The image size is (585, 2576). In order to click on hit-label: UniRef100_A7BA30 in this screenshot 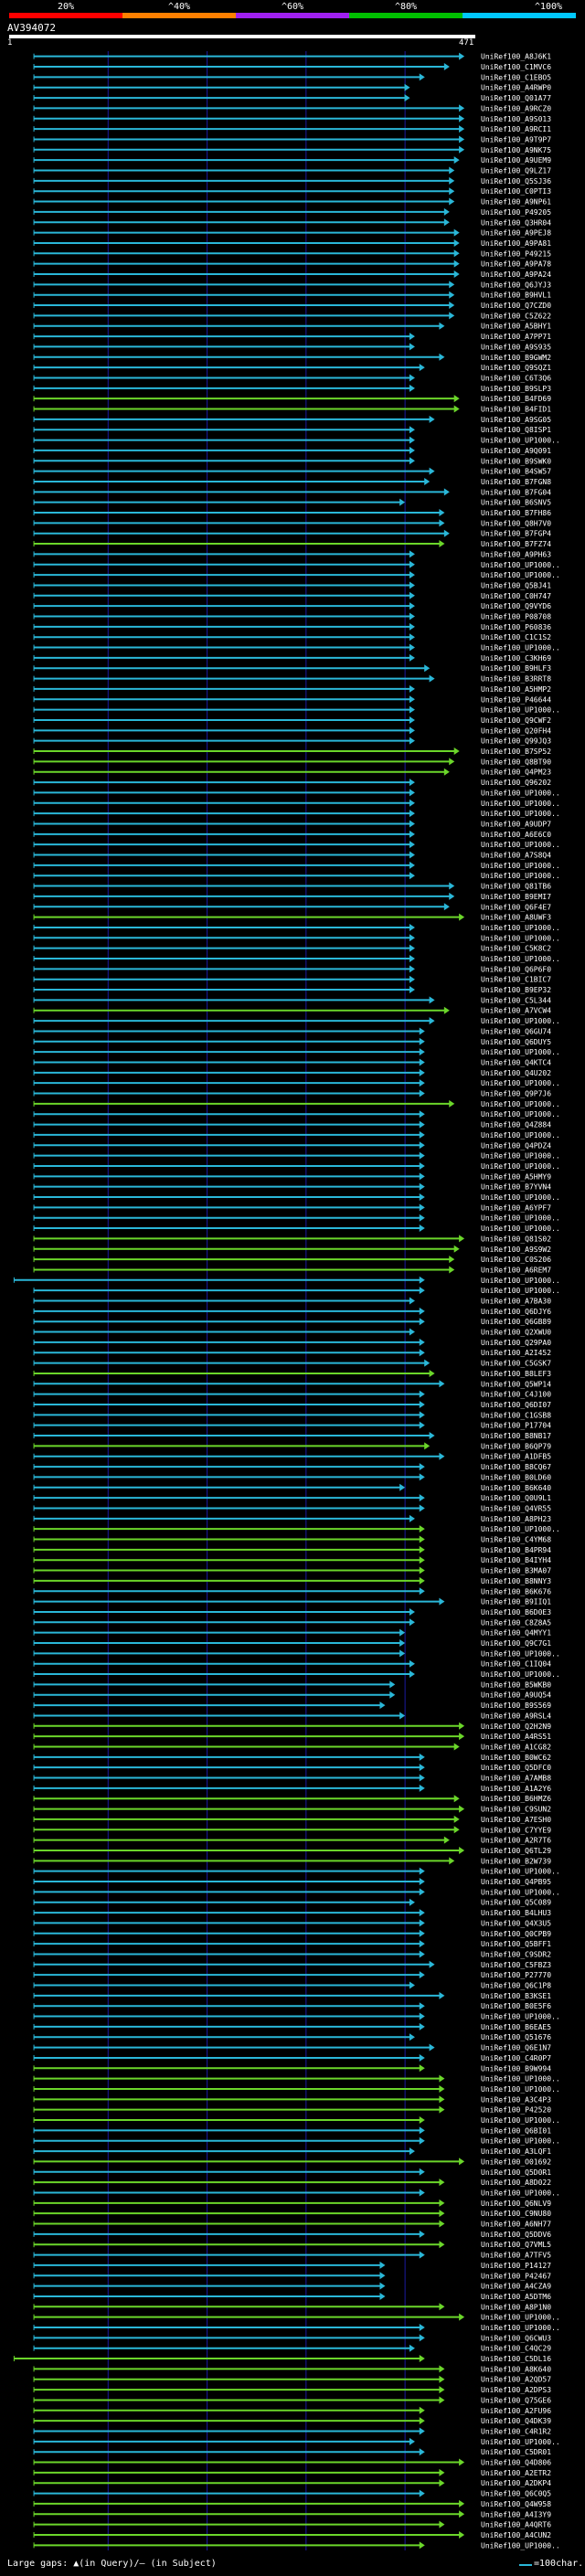, I will do `click(516, 1302)`.